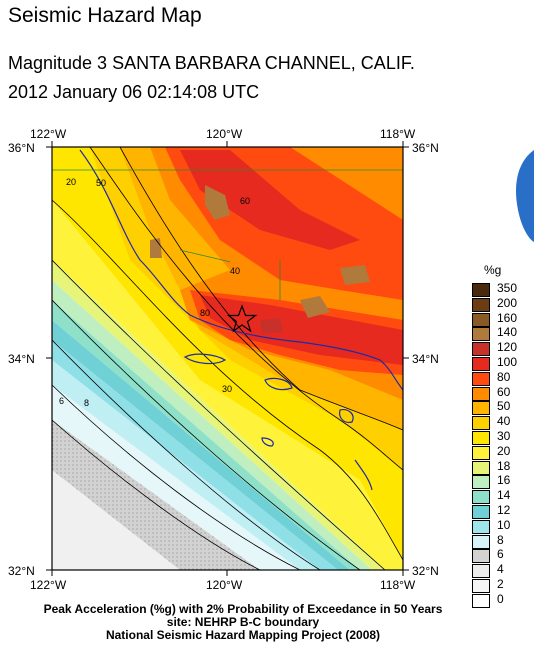 This screenshot has width=534, height=657. I want to click on contour-label: 6, so click(62, 401).